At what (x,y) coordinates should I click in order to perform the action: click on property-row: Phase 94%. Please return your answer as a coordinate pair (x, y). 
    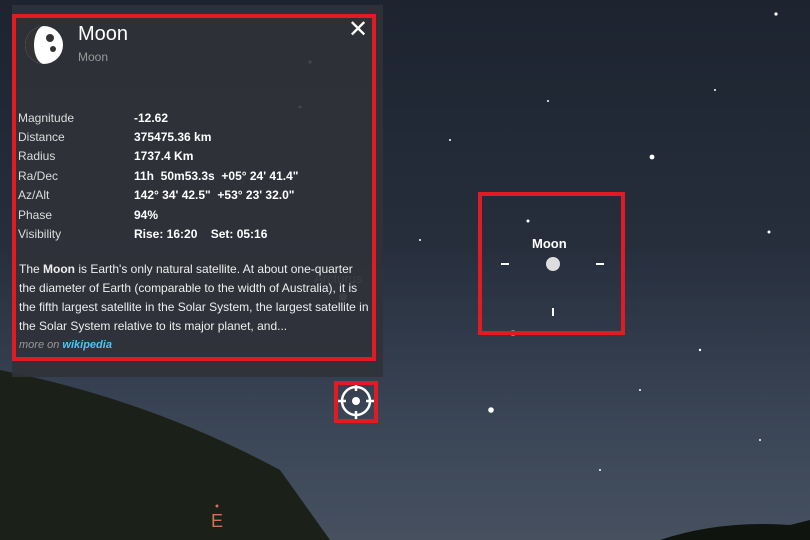
    Looking at the image, I should click on (158, 214).